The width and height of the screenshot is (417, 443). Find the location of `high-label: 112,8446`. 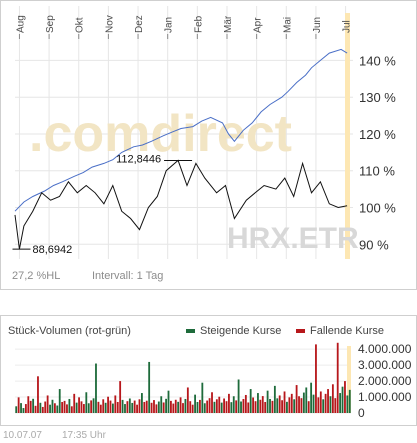

high-label: 112,8446 is located at coordinates (138, 159).